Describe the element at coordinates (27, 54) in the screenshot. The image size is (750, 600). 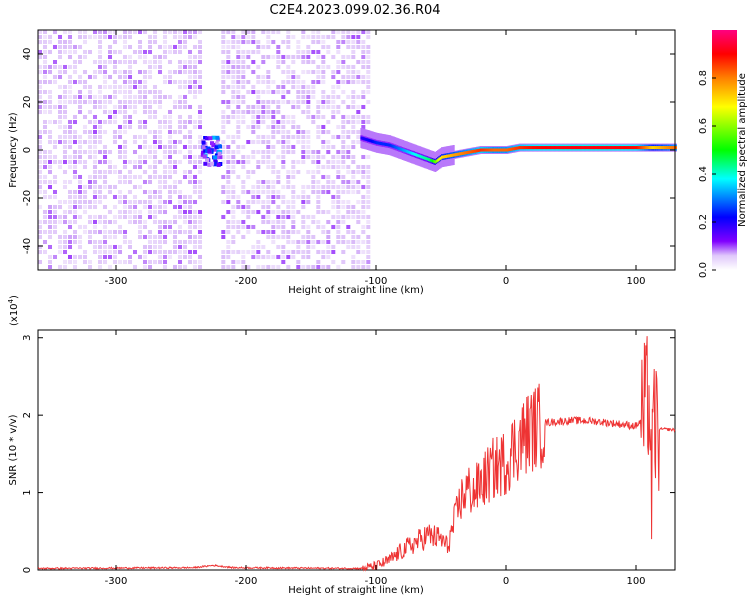
I see `y-tick-label: 40` at that location.